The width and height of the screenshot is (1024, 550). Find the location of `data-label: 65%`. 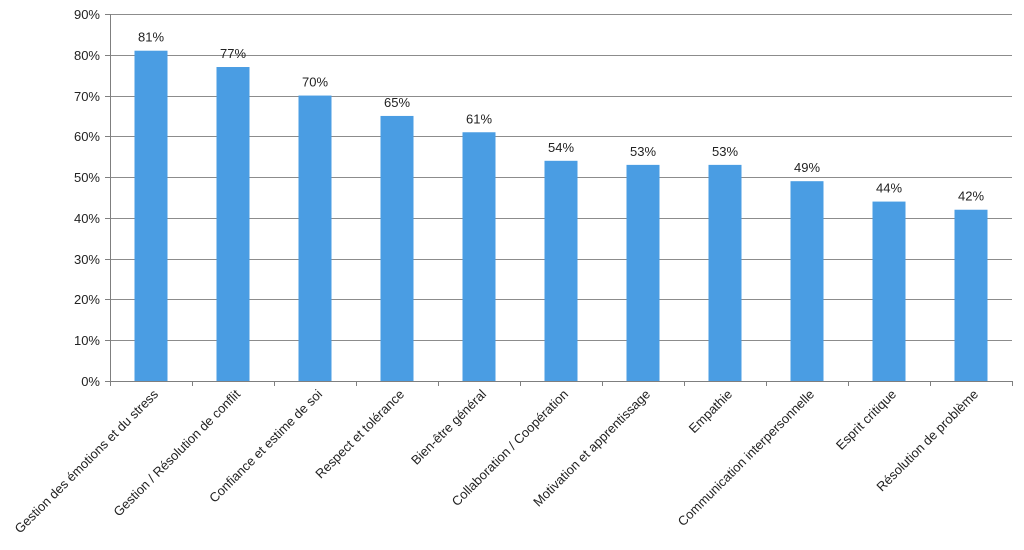

data-label: 65% is located at coordinates (397, 102).